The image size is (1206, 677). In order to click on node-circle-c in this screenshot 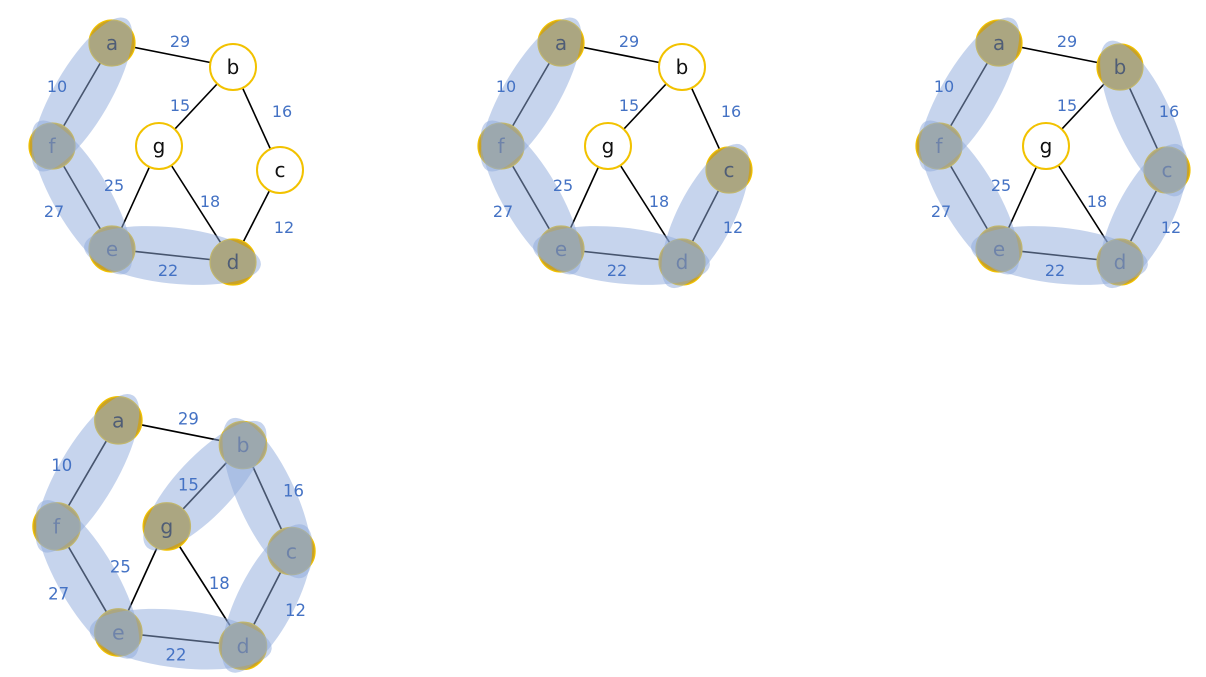, I will do `click(280, 170)`.